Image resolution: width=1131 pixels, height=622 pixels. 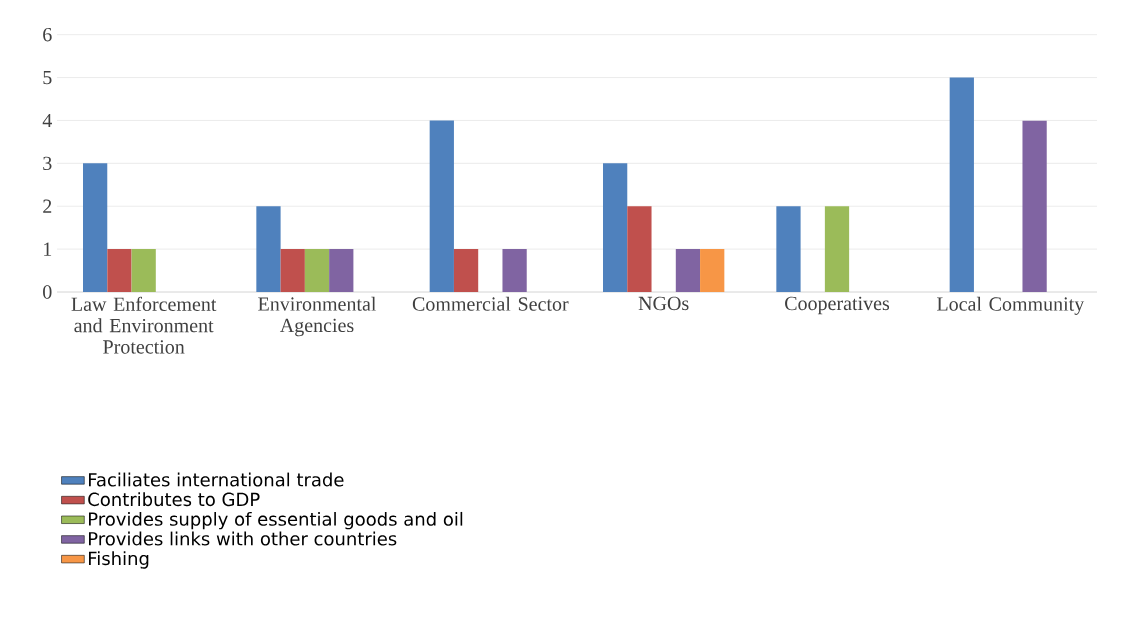 I want to click on y-tick-label: 0, so click(x=47, y=292).